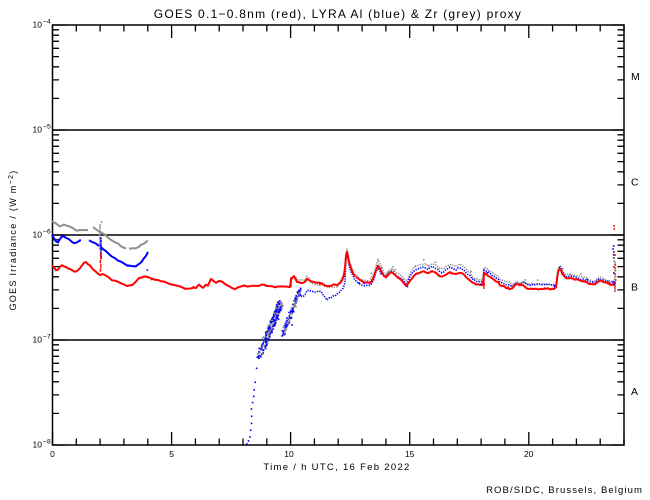 The image size is (650, 500). Describe the element at coordinates (47, 127) in the screenshot. I see `svg-text: −5` at that location.